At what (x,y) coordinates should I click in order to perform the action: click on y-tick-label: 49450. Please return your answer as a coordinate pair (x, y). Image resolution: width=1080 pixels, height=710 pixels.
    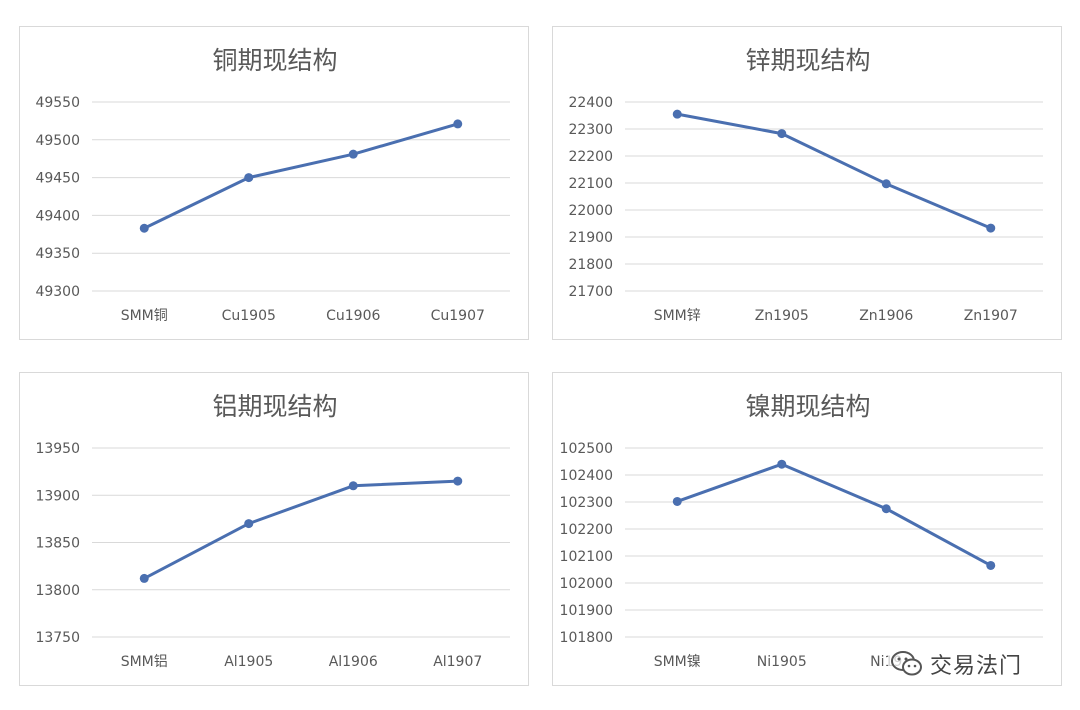
    Looking at the image, I should click on (57, 179).